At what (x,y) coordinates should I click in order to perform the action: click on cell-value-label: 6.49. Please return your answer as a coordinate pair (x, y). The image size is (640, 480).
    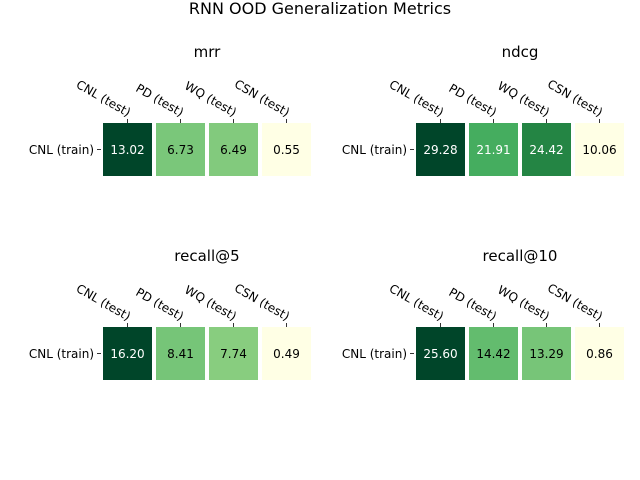
    Looking at the image, I should click on (233, 150).